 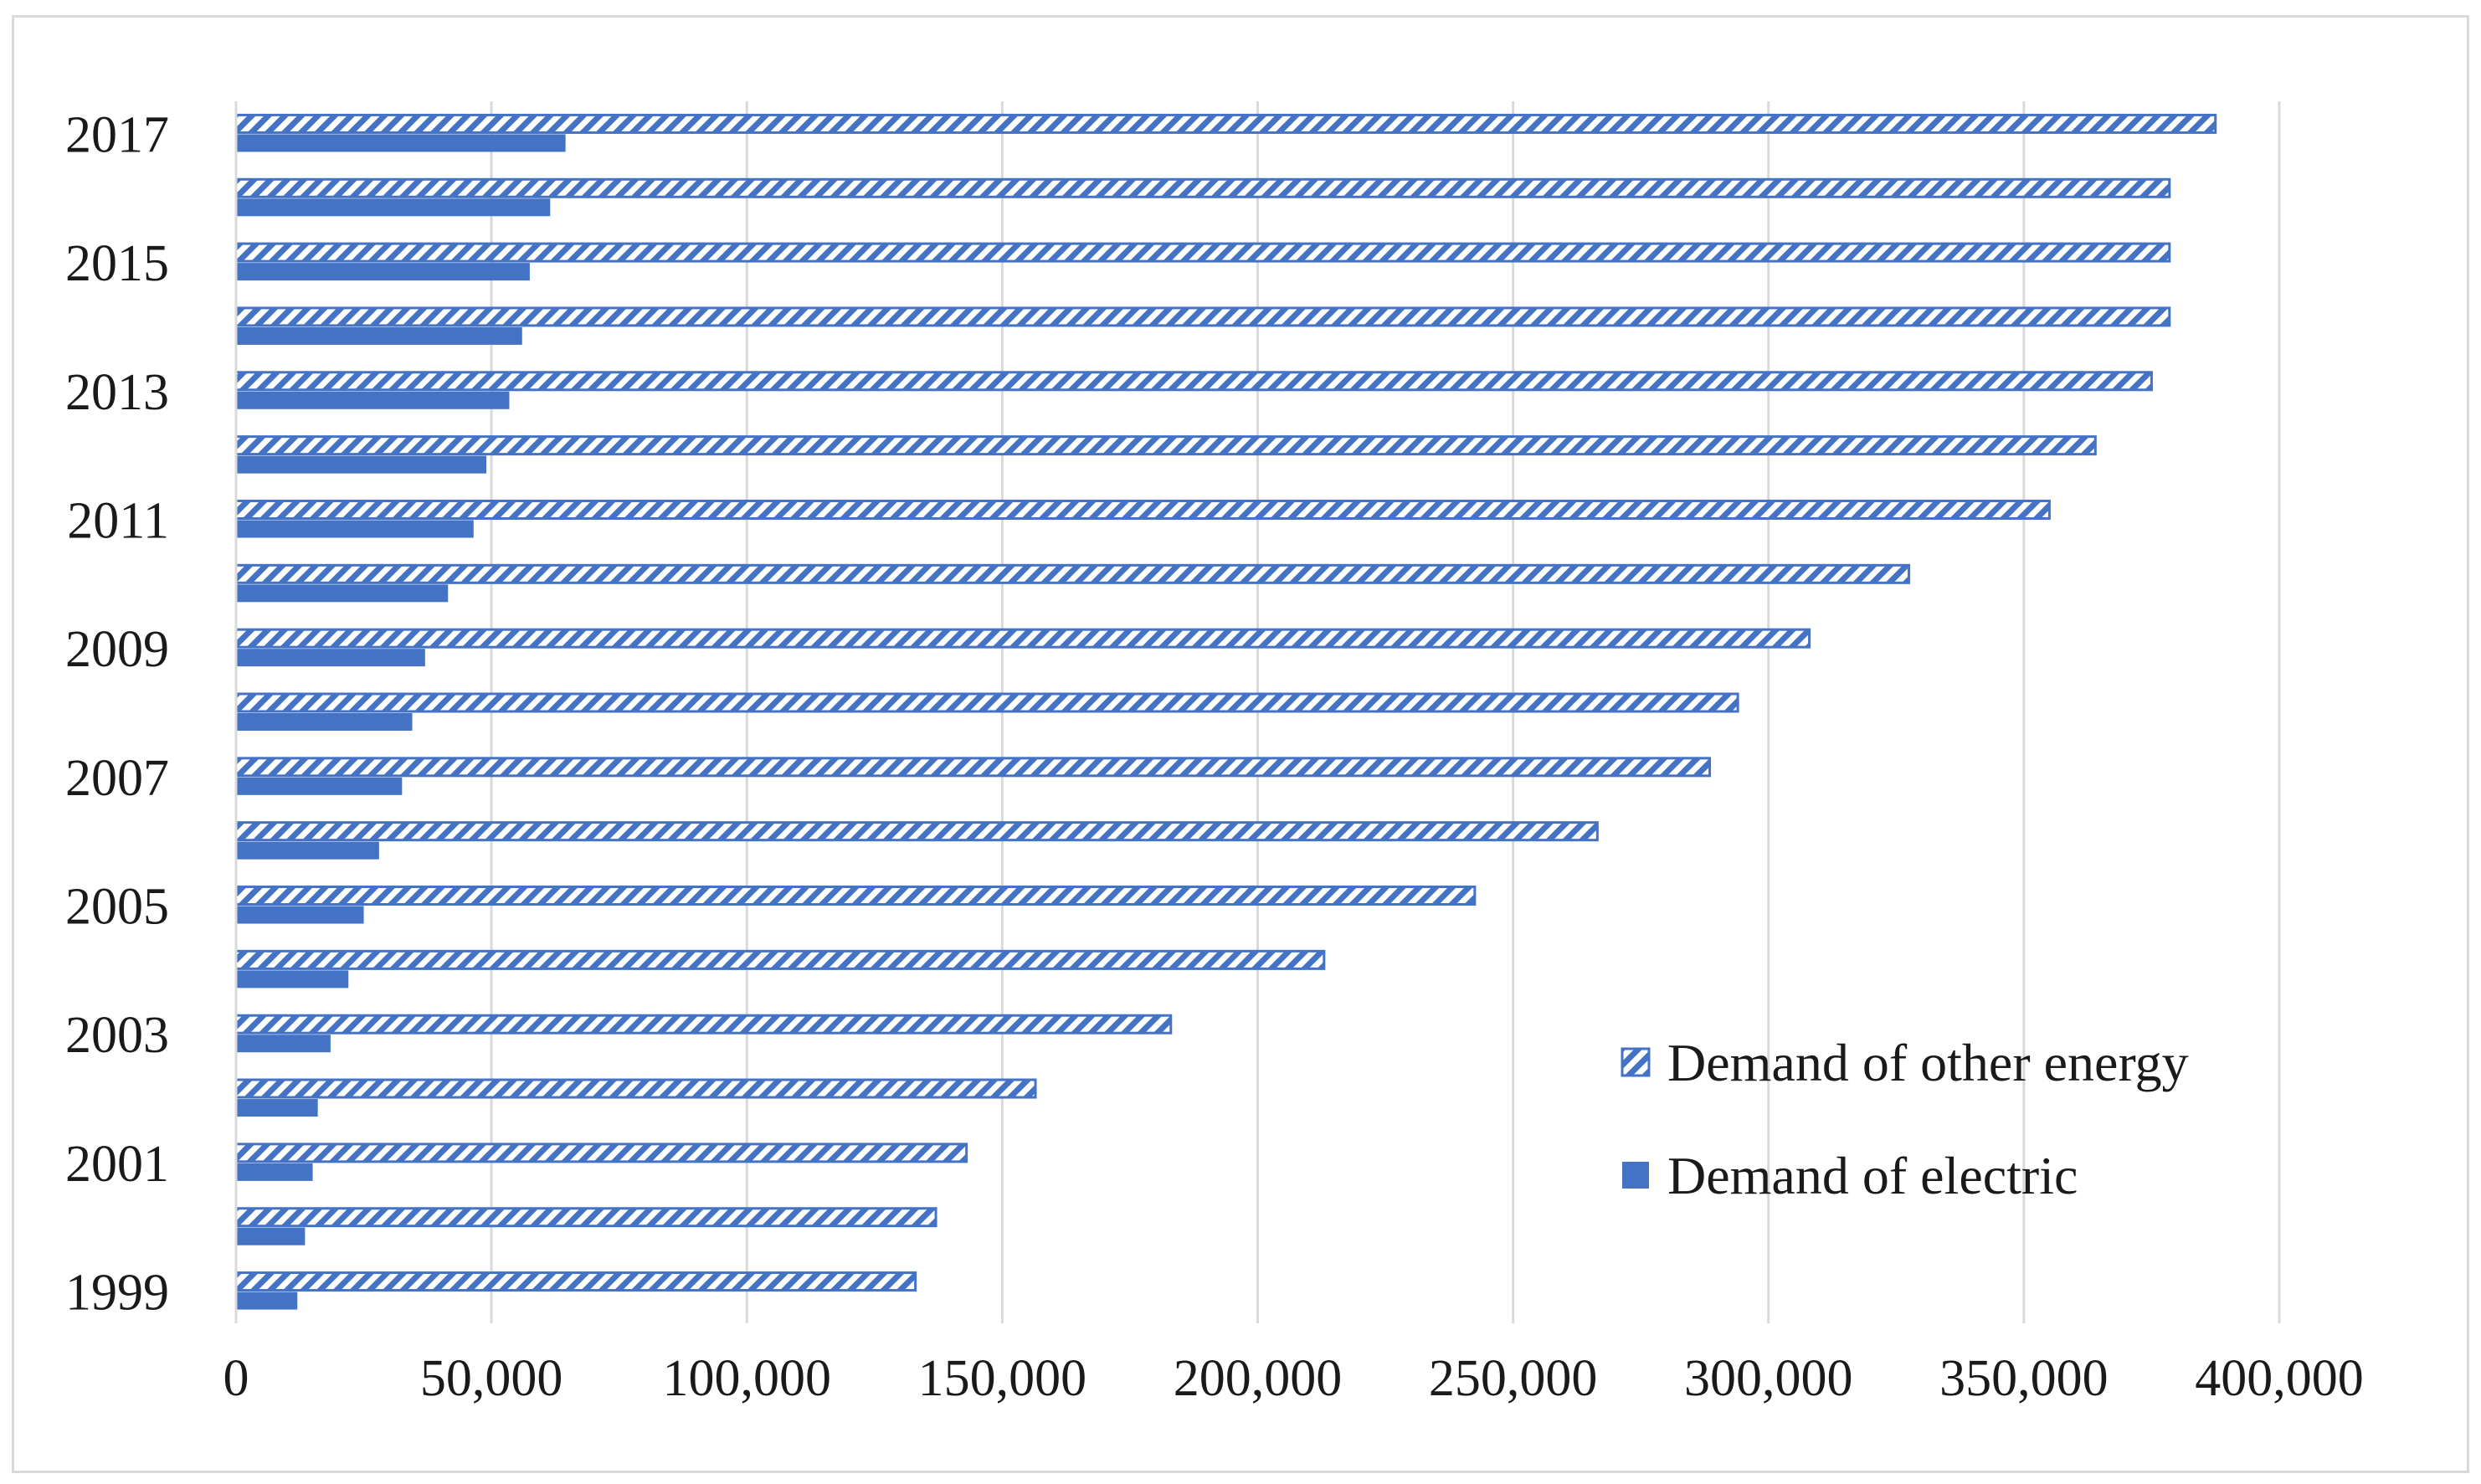 What do you see at coordinates (1258, 1379) in the screenshot?
I see `x-tick-label: 200,000` at bounding box center [1258, 1379].